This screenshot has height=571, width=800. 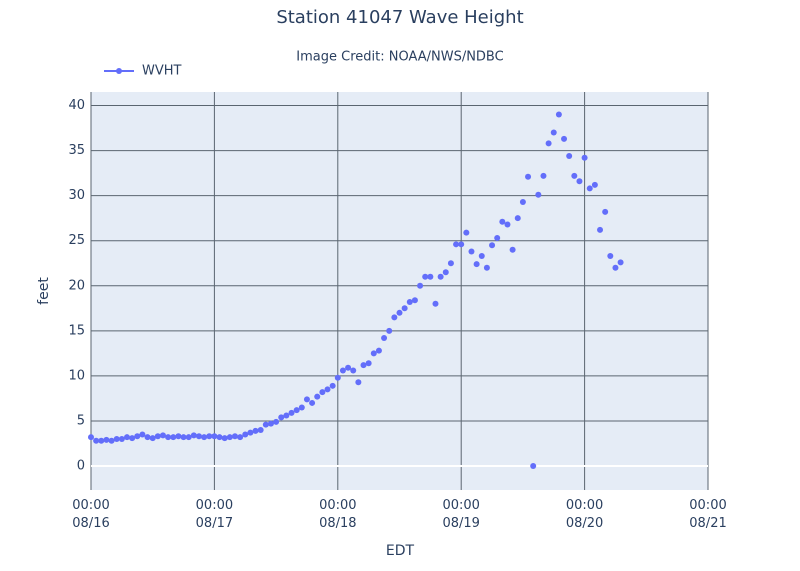 What do you see at coordinates (400, 551) in the screenshot?
I see `x-axis-label: EDT` at bounding box center [400, 551].